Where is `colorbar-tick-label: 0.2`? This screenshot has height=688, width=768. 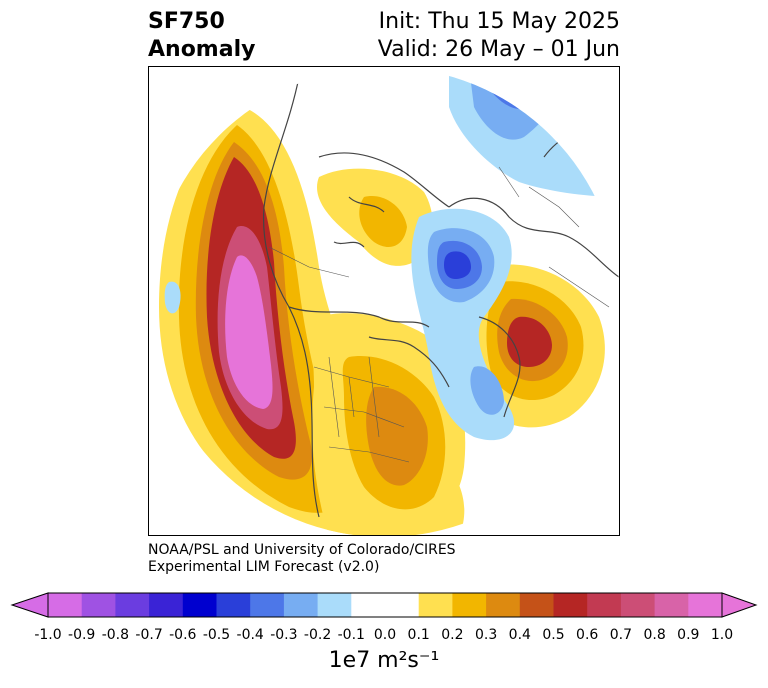 colorbar-tick-label: 0.2 is located at coordinates (452, 635).